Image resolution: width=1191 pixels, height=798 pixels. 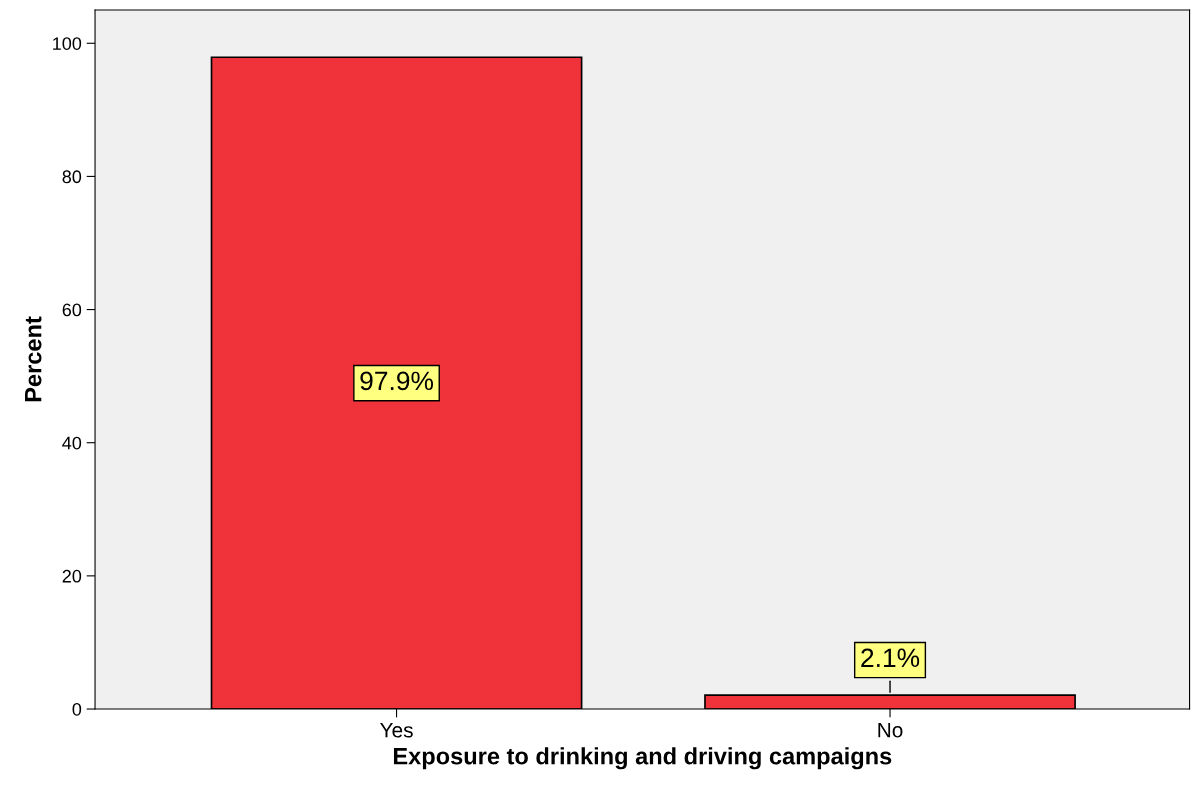 I want to click on x-tick-label: Yes, so click(x=396, y=730).